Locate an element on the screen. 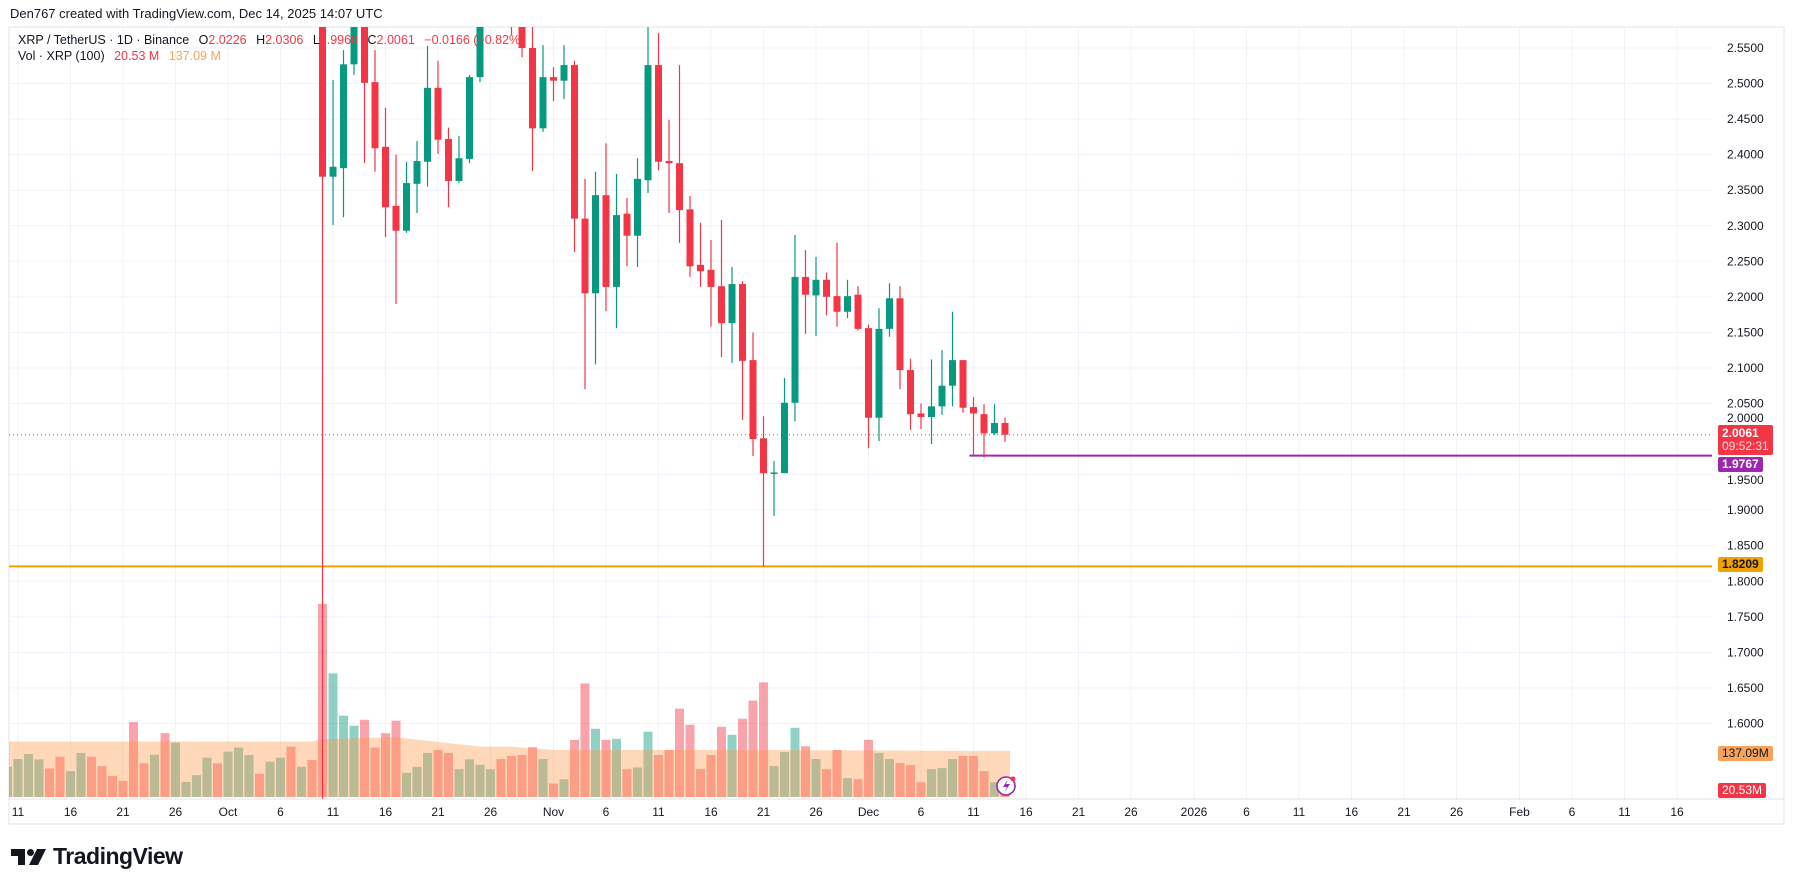 The image size is (1793, 885). x-tick-label: Feb is located at coordinates (1519, 812).